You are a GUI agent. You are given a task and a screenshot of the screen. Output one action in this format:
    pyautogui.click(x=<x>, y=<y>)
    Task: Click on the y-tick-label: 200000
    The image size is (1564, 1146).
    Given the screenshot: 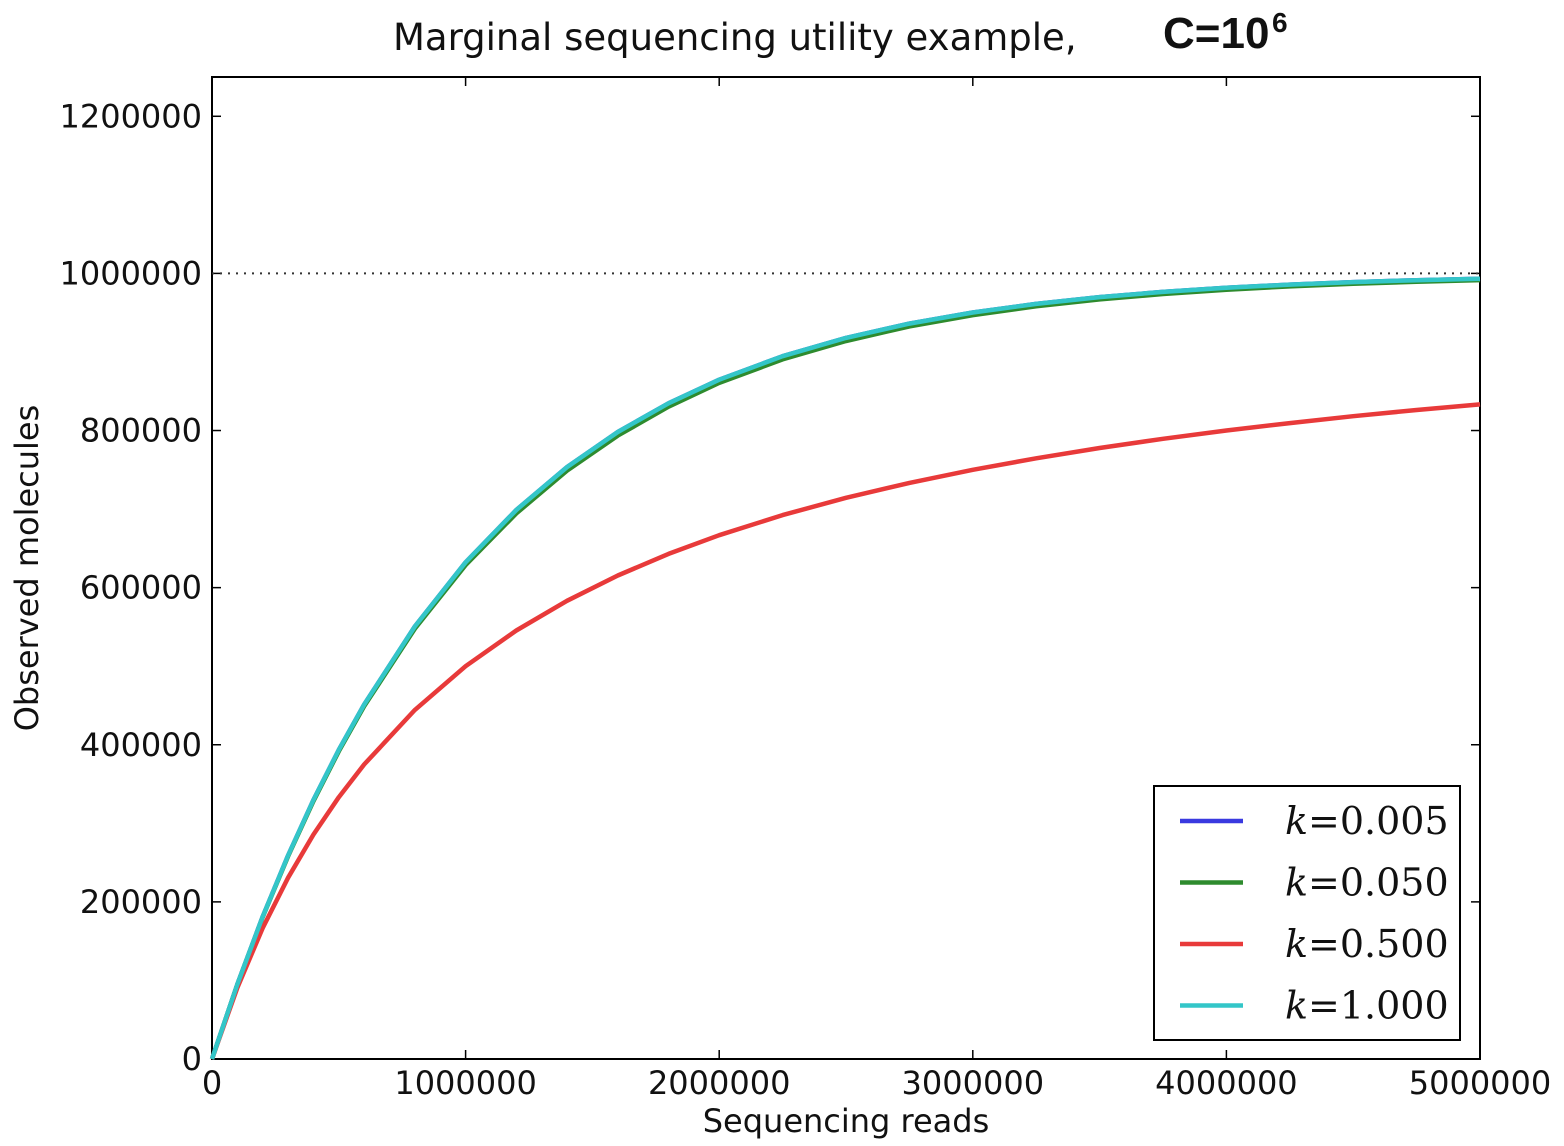 What is the action you would take?
    pyautogui.click(x=141, y=902)
    